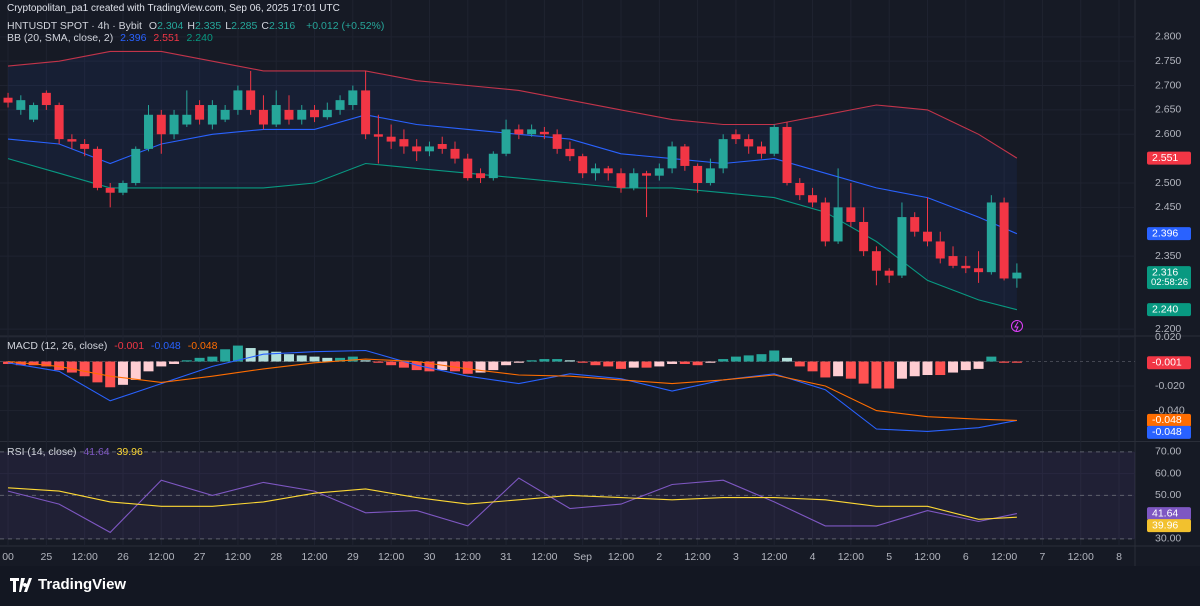 This screenshot has height=606, width=1200. What do you see at coordinates (813, 557) in the screenshot?
I see `x-tick-label: 4` at bounding box center [813, 557].